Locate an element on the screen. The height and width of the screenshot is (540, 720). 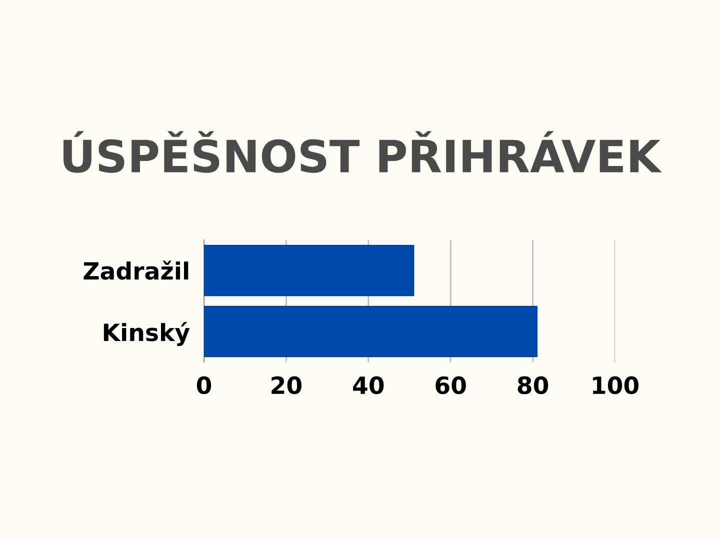
x-tick-label: 100 is located at coordinates (616, 385).